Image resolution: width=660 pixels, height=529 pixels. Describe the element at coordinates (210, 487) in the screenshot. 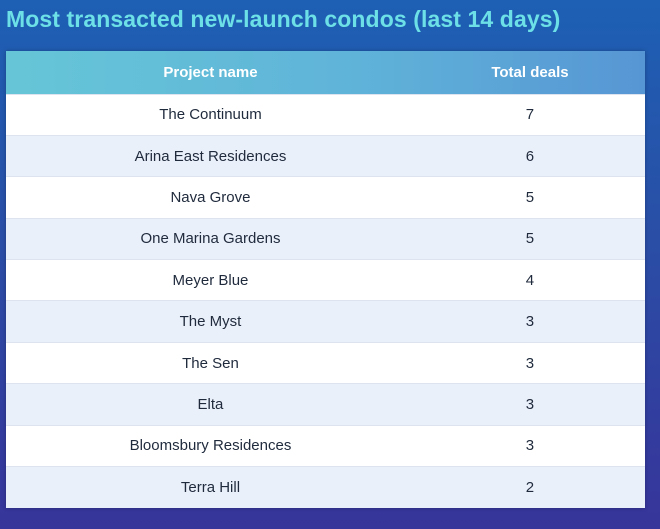

I see `project-name-cell: Terra Hill` at that location.